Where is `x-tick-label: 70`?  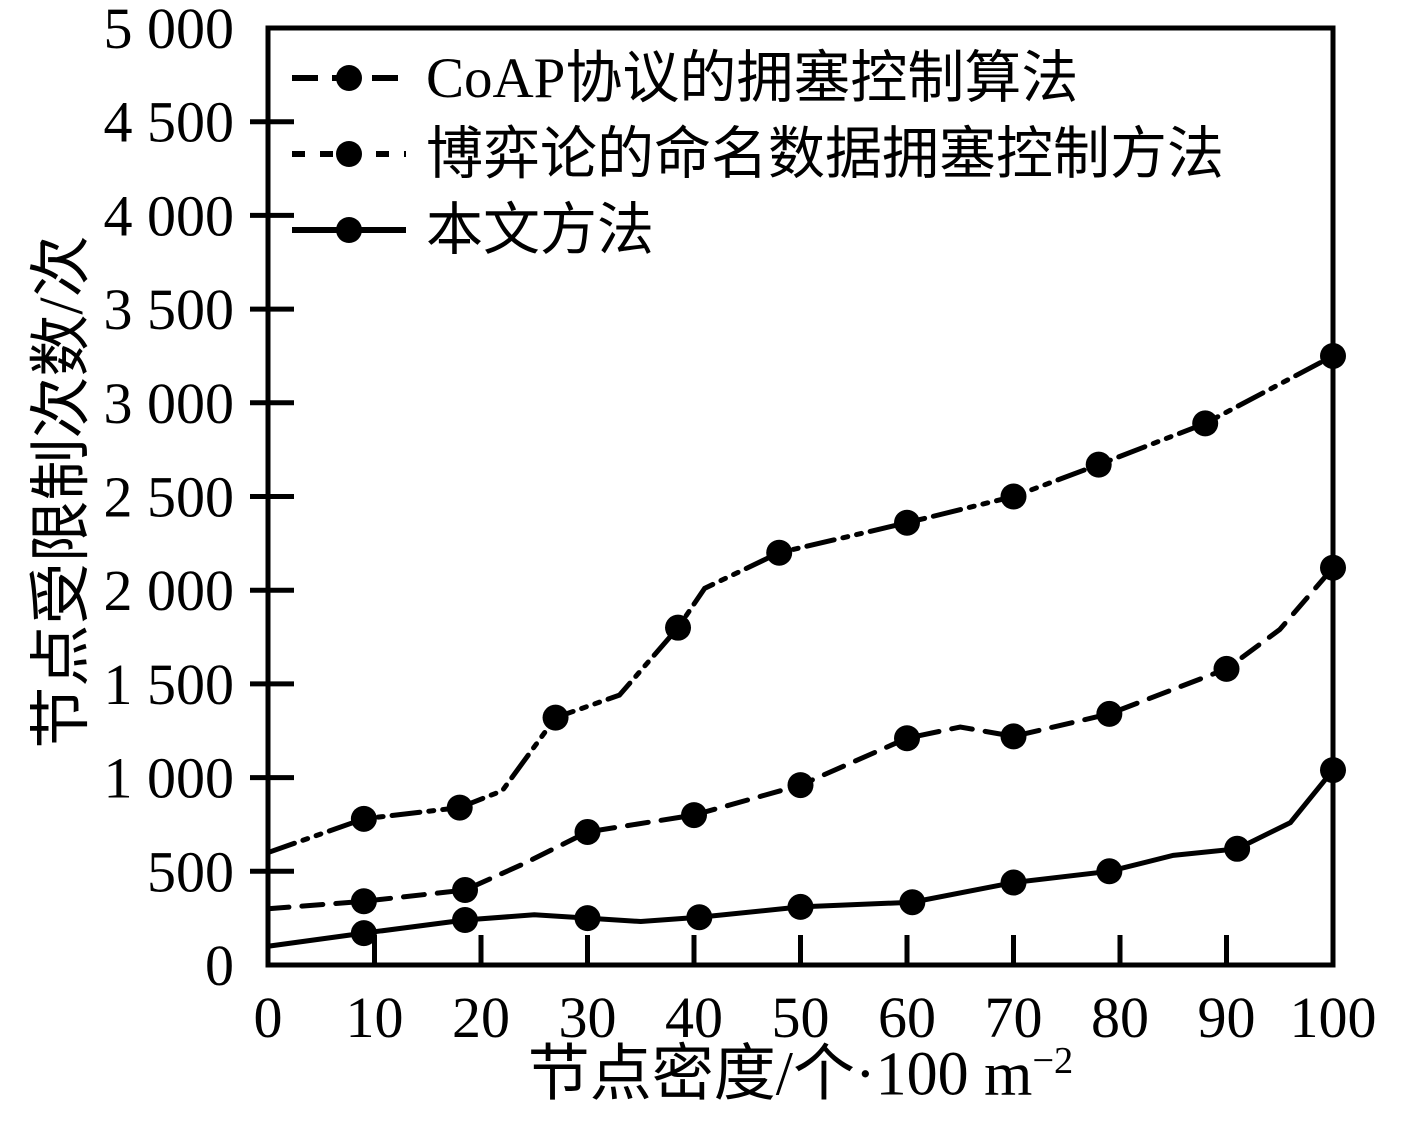 x-tick-label: 70 is located at coordinates (1014, 1017).